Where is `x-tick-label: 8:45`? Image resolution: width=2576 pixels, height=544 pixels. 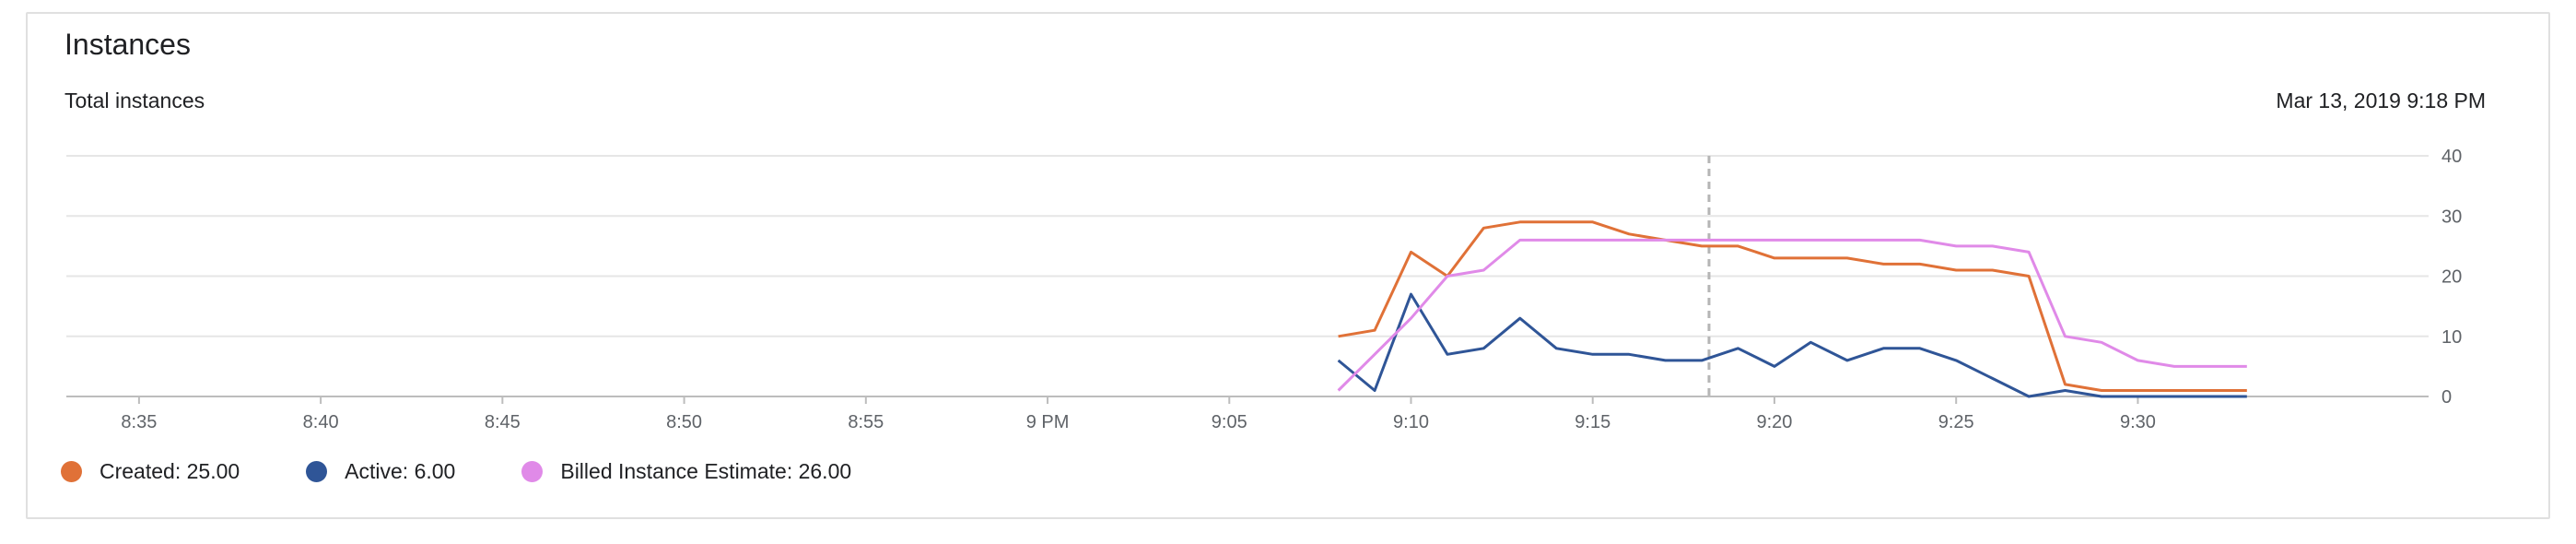
x-tick-label: 8:45 is located at coordinates (503, 422).